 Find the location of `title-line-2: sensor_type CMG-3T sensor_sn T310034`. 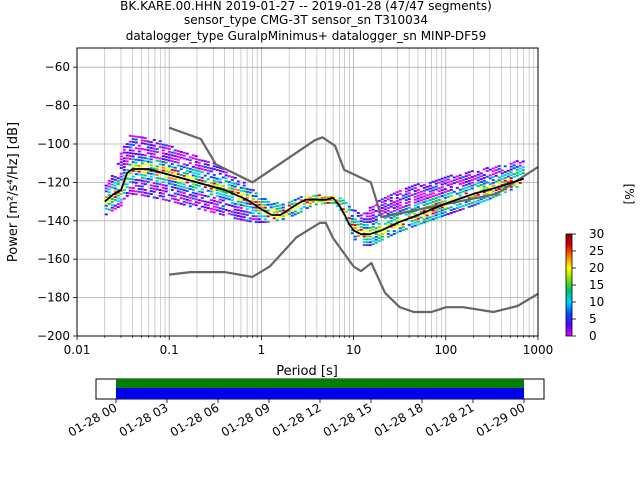

title-line-2: sensor_type CMG-3T sensor_sn T310034 is located at coordinates (306, 20).